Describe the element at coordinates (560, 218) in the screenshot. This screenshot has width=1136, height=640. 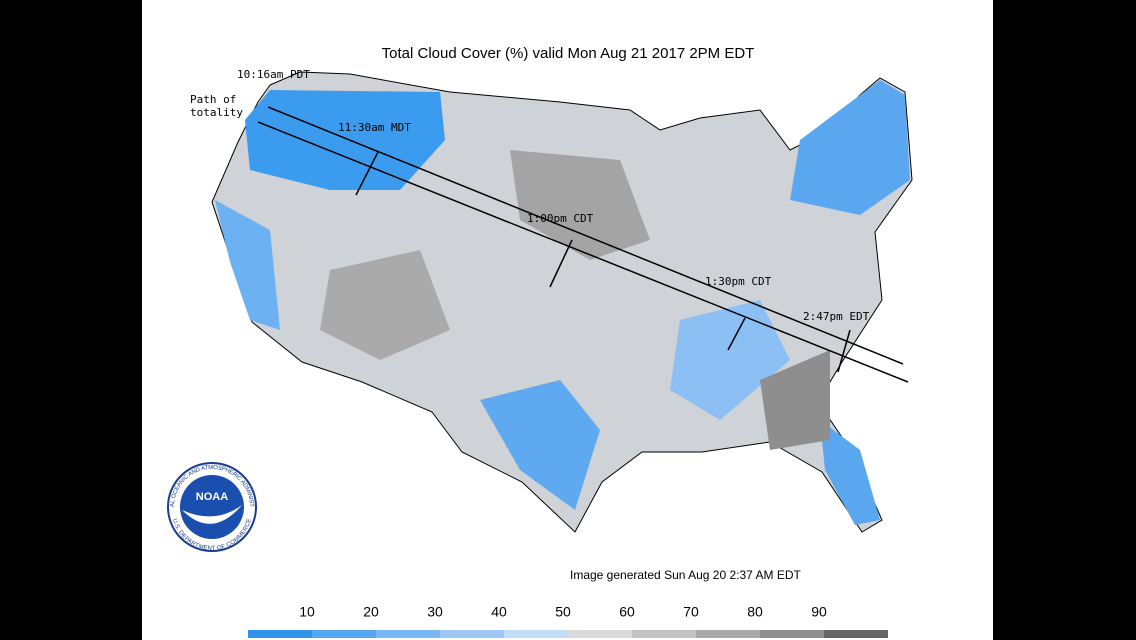
I see `time-label: 1:00pm CDT` at that location.